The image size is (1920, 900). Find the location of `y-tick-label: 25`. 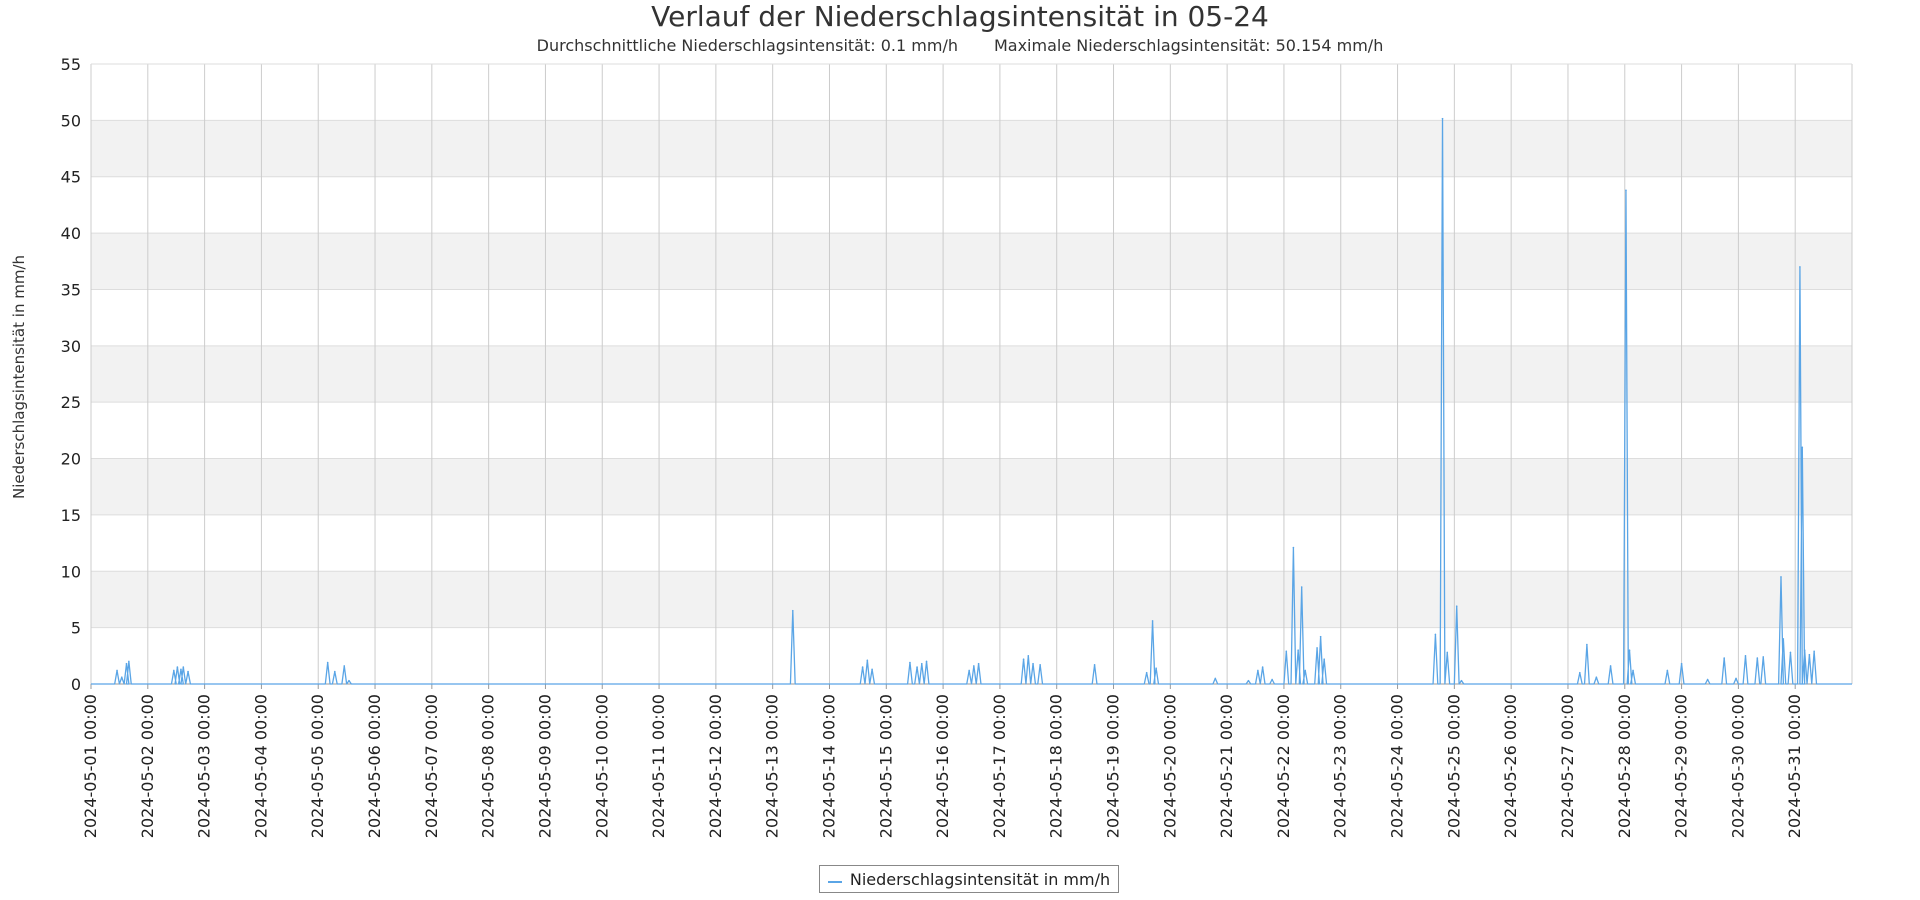

y-tick-label: 25 is located at coordinates (71, 402).